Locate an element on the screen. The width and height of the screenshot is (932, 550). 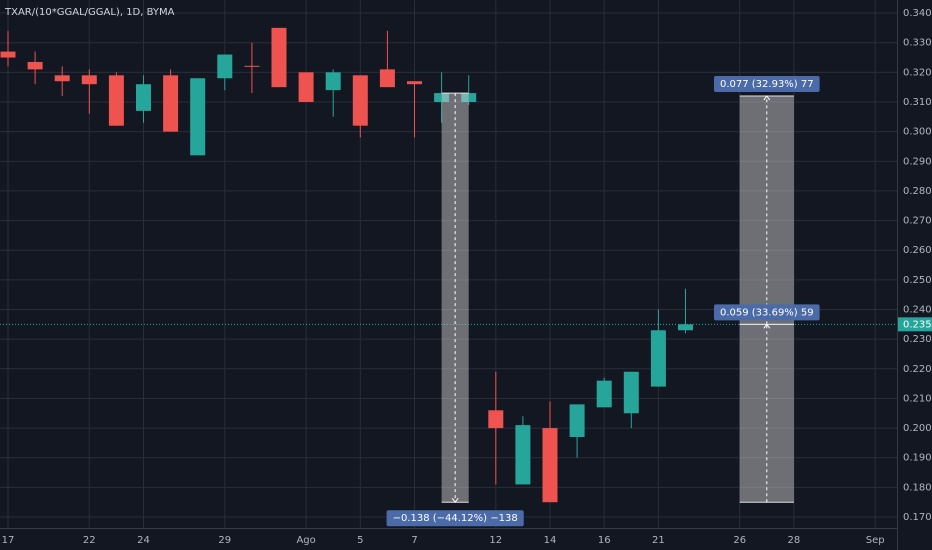
x-tick-label: 14 is located at coordinates (550, 540).